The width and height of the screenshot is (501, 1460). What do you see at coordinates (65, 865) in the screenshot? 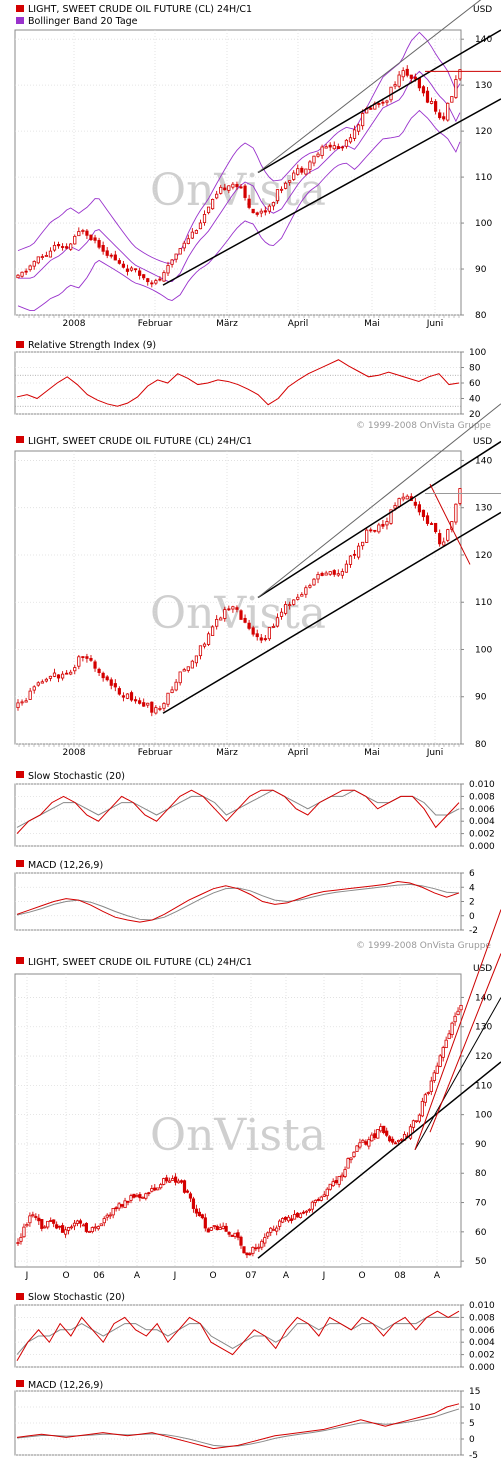
I see `legend-macd-1: MACD (12,26,9)` at bounding box center [65, 865].